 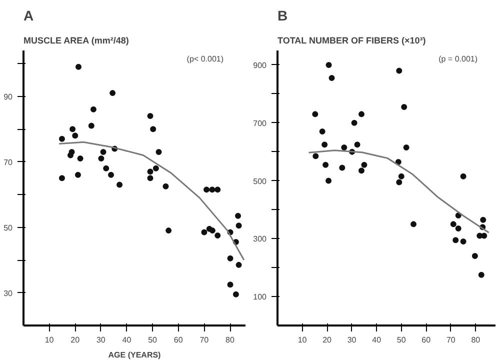 I want to click on y-tick-label: 300, so click(x=260, y=239).